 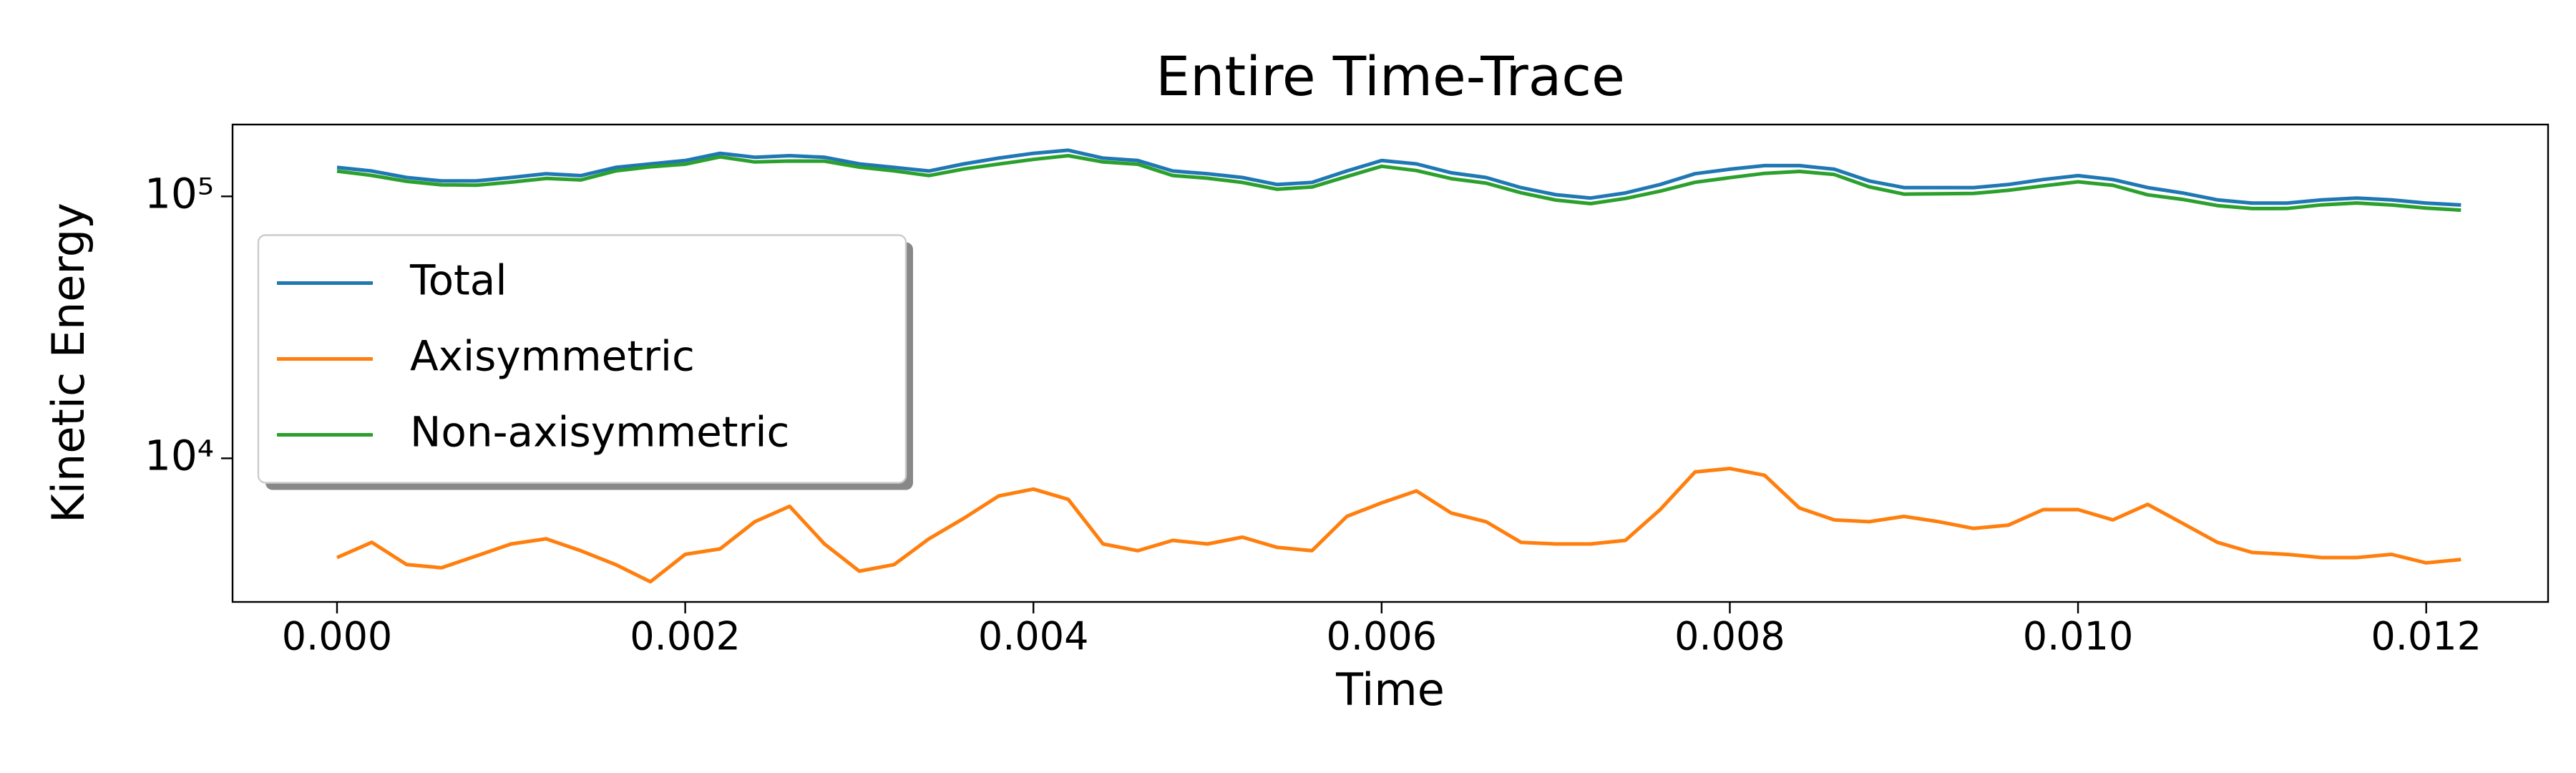 What do you see at coordinates (1729, 636) in the screenshot?
I see `x-tick-label: 0.008` at bounding box center [1729, 636].